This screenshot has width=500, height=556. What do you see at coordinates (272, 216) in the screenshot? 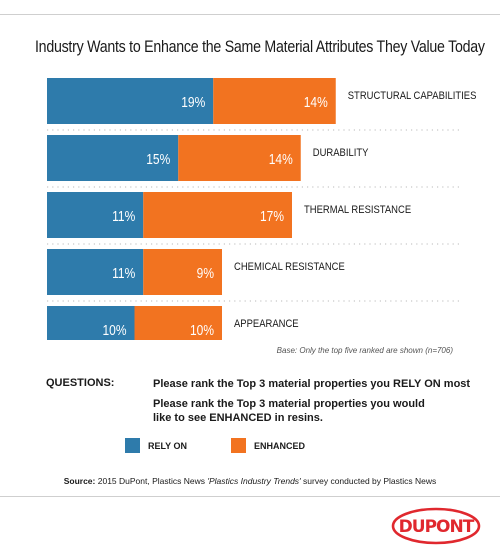
I see `data-label-enhanced-3: 17%` at bounding box center [272, 216].